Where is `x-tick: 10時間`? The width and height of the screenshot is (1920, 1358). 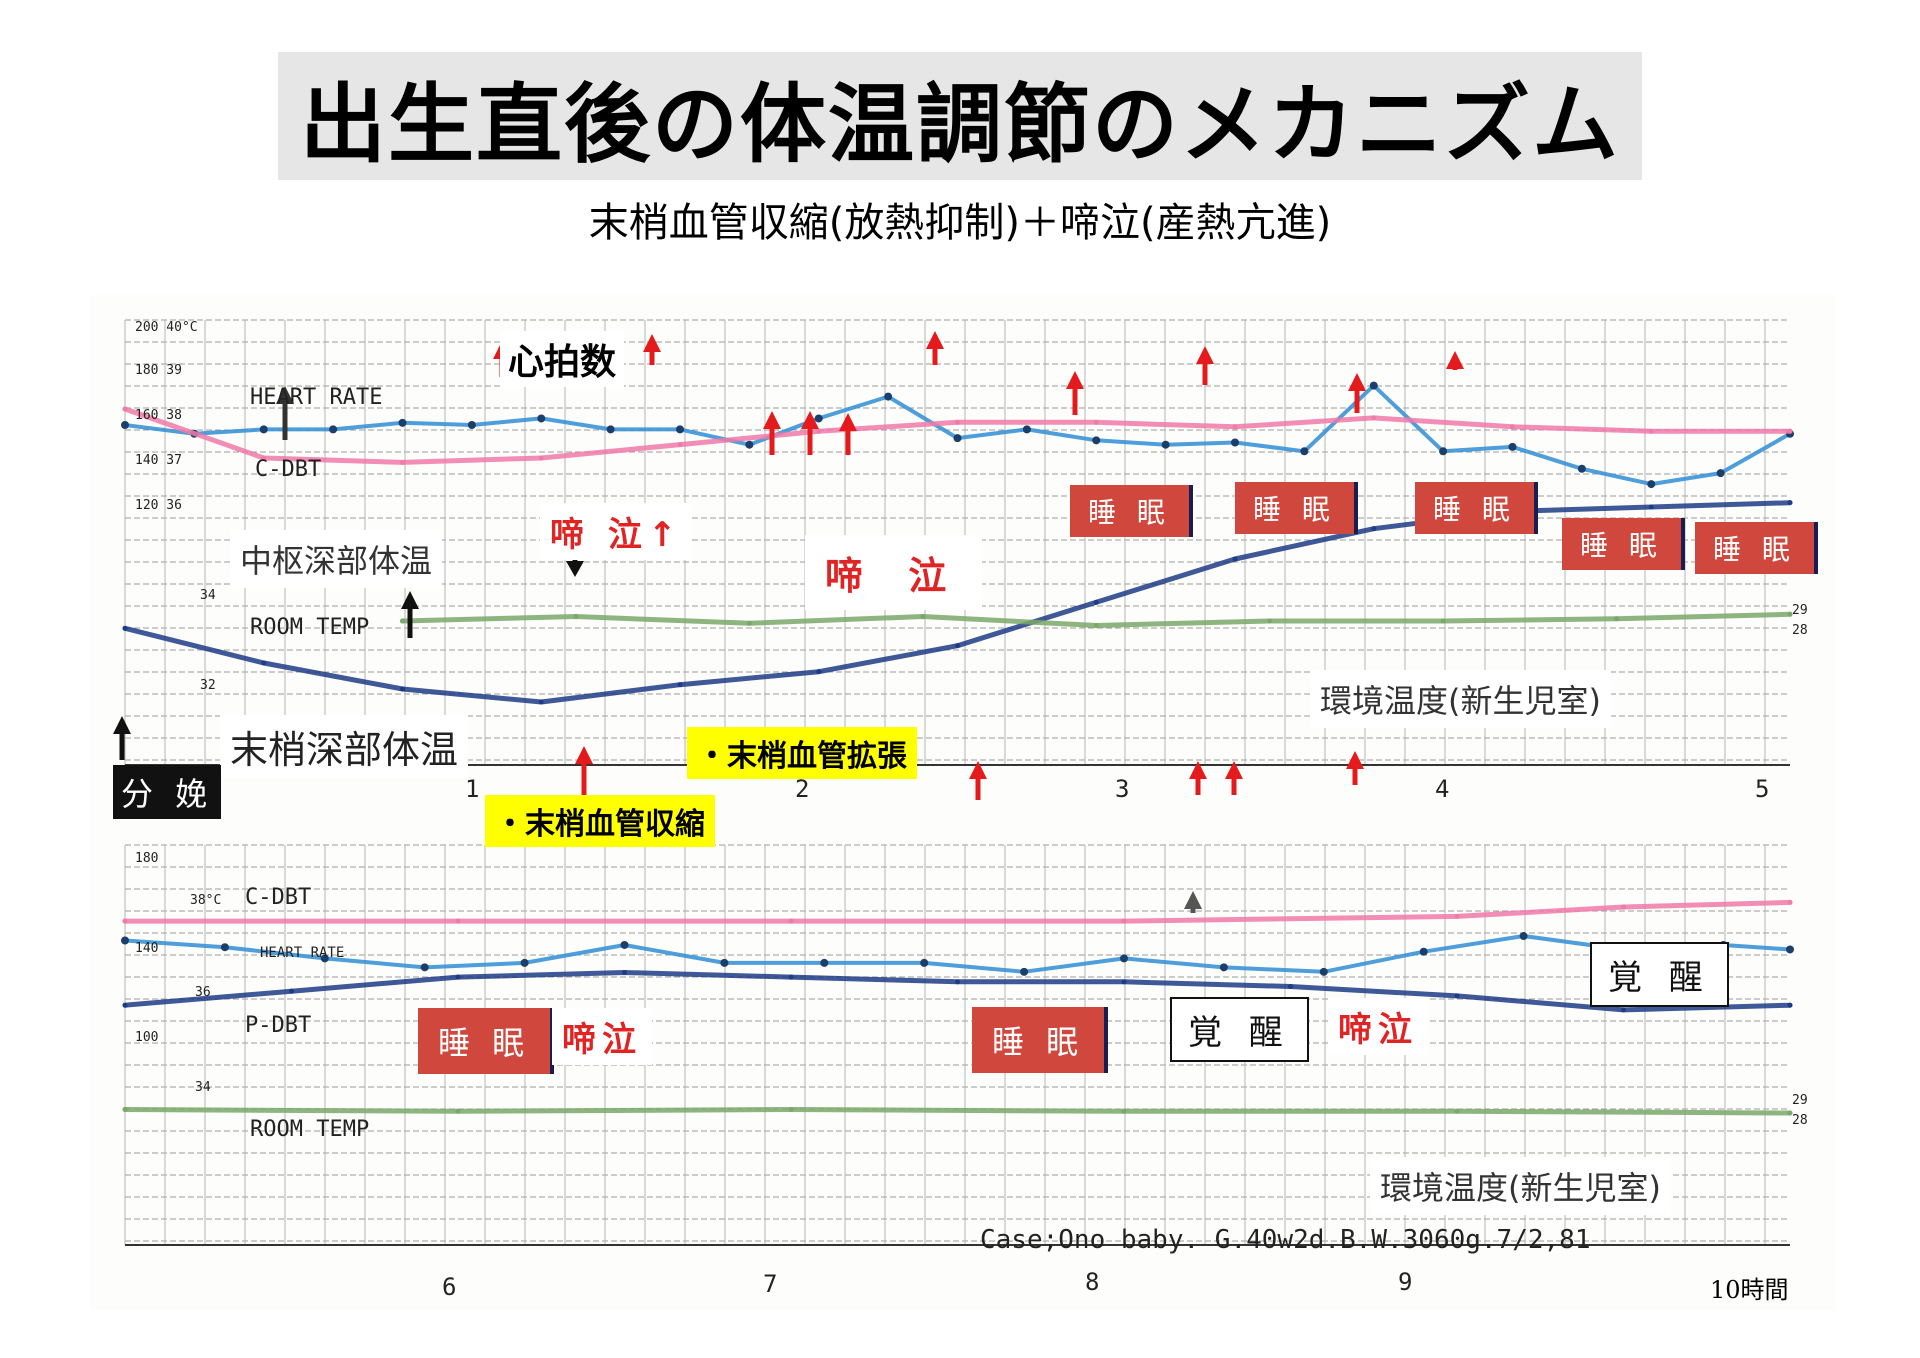
x-tick: 10時間 is located at coordinates (1749, 1290).